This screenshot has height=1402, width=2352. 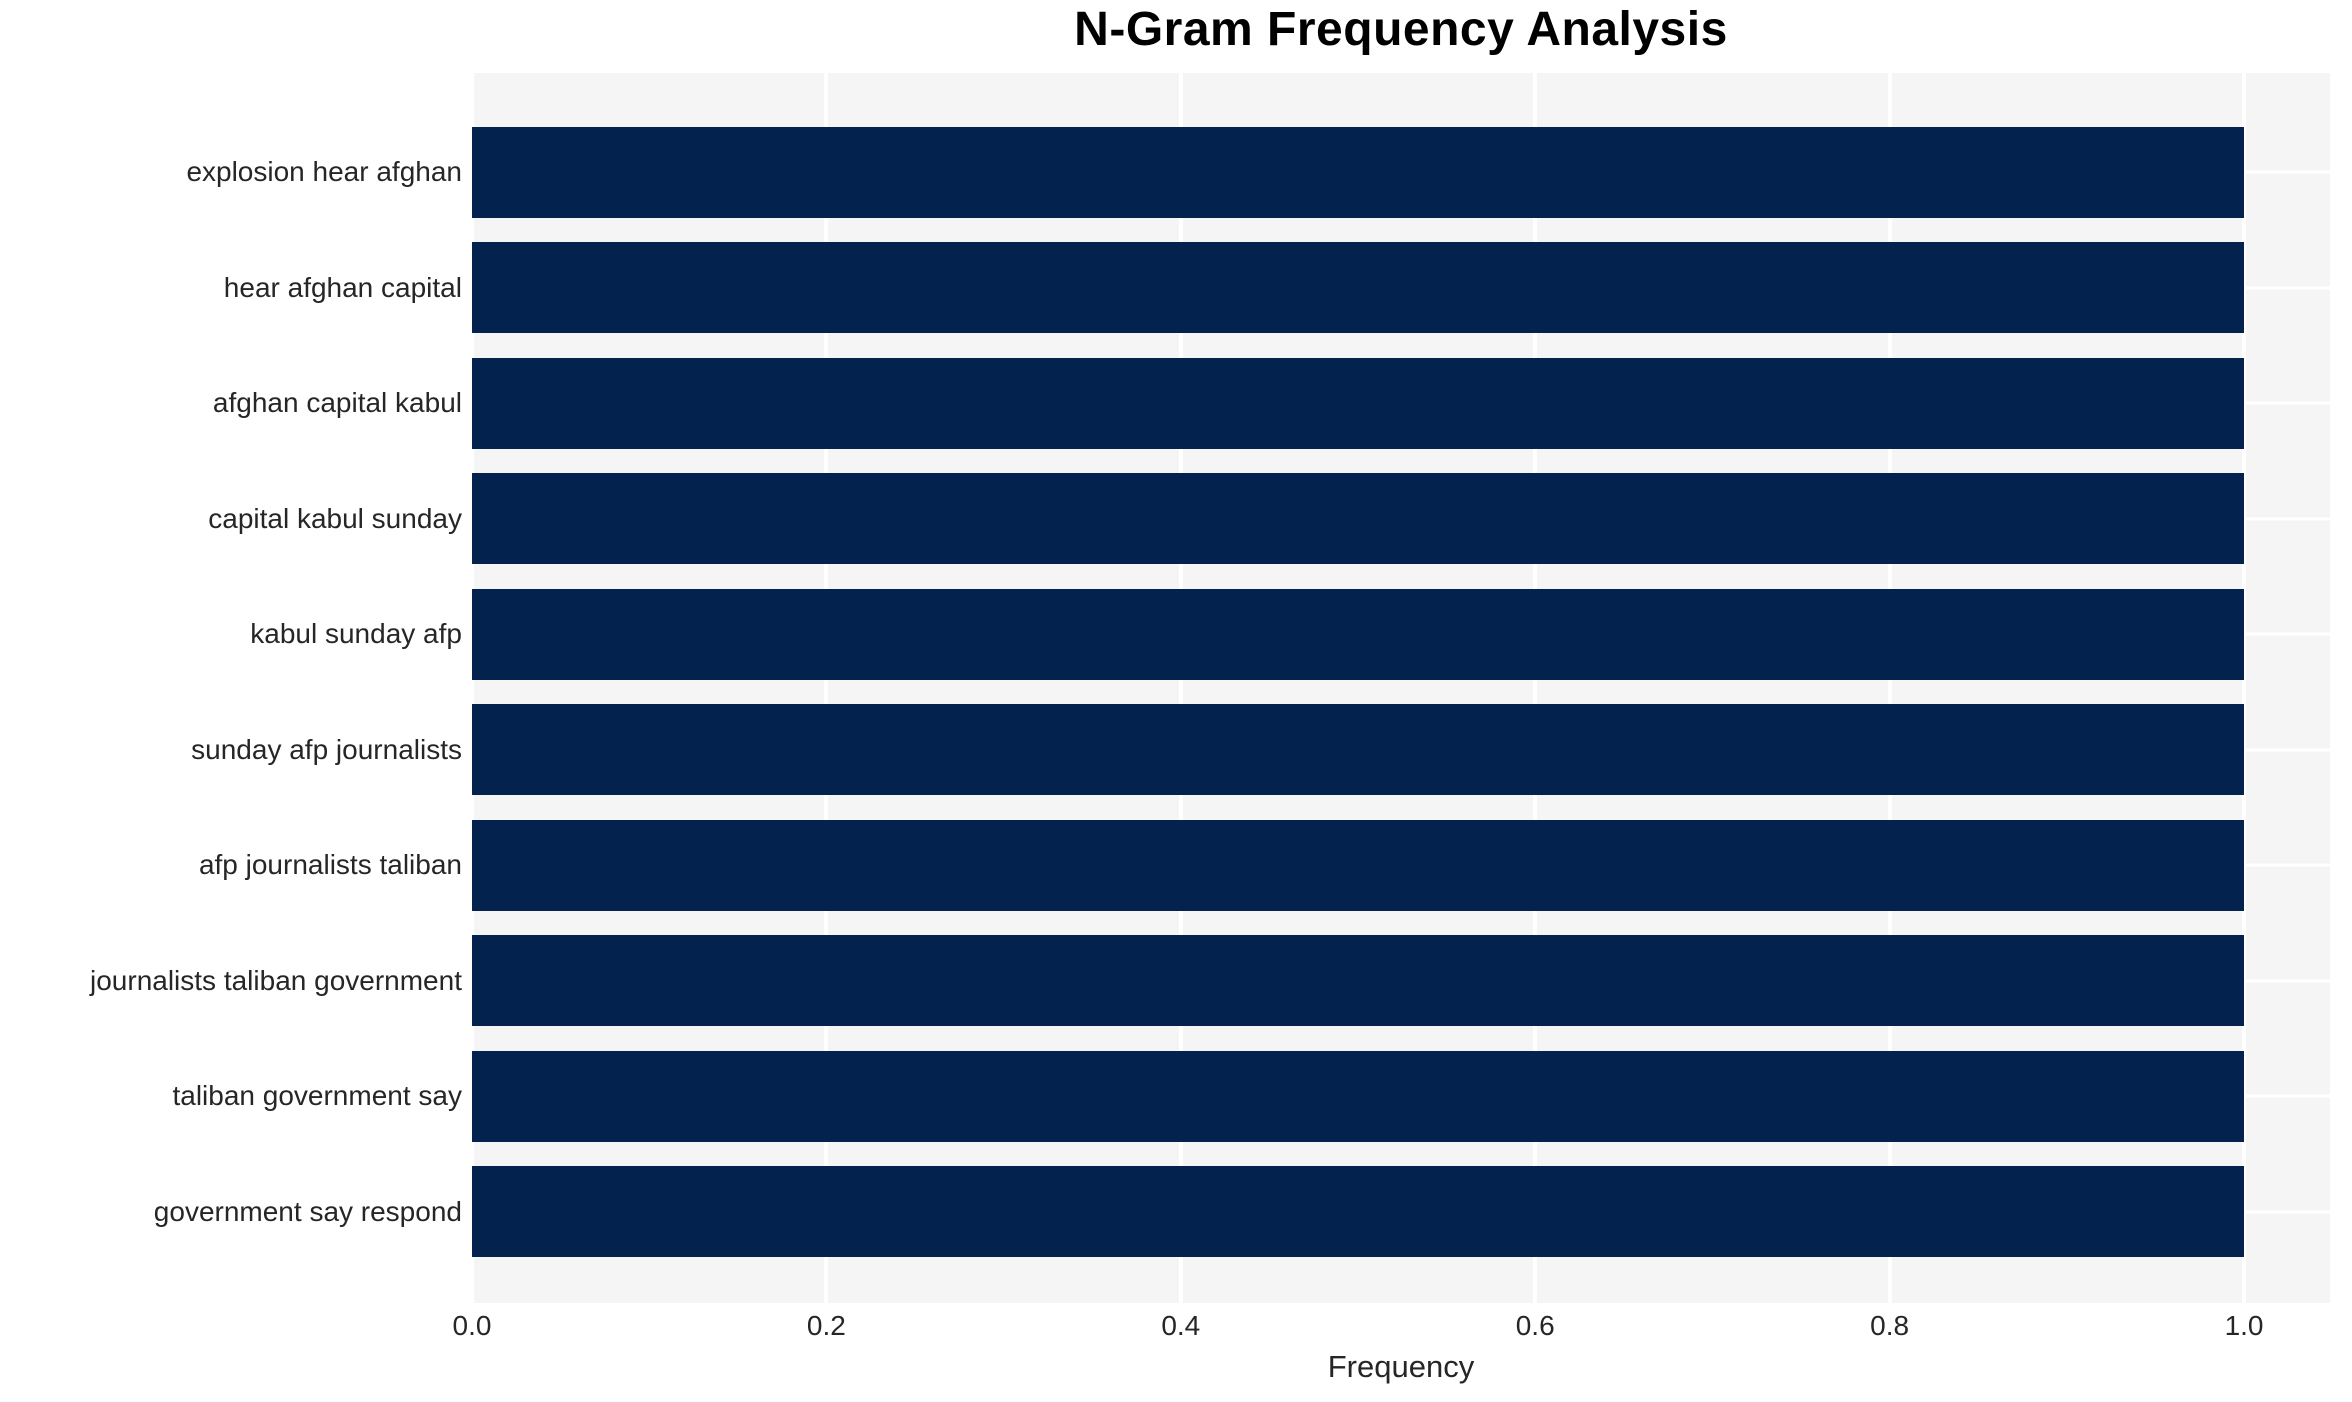 I want to click on y-tick-label: hear afghan capital, so click(x=342, y=287).